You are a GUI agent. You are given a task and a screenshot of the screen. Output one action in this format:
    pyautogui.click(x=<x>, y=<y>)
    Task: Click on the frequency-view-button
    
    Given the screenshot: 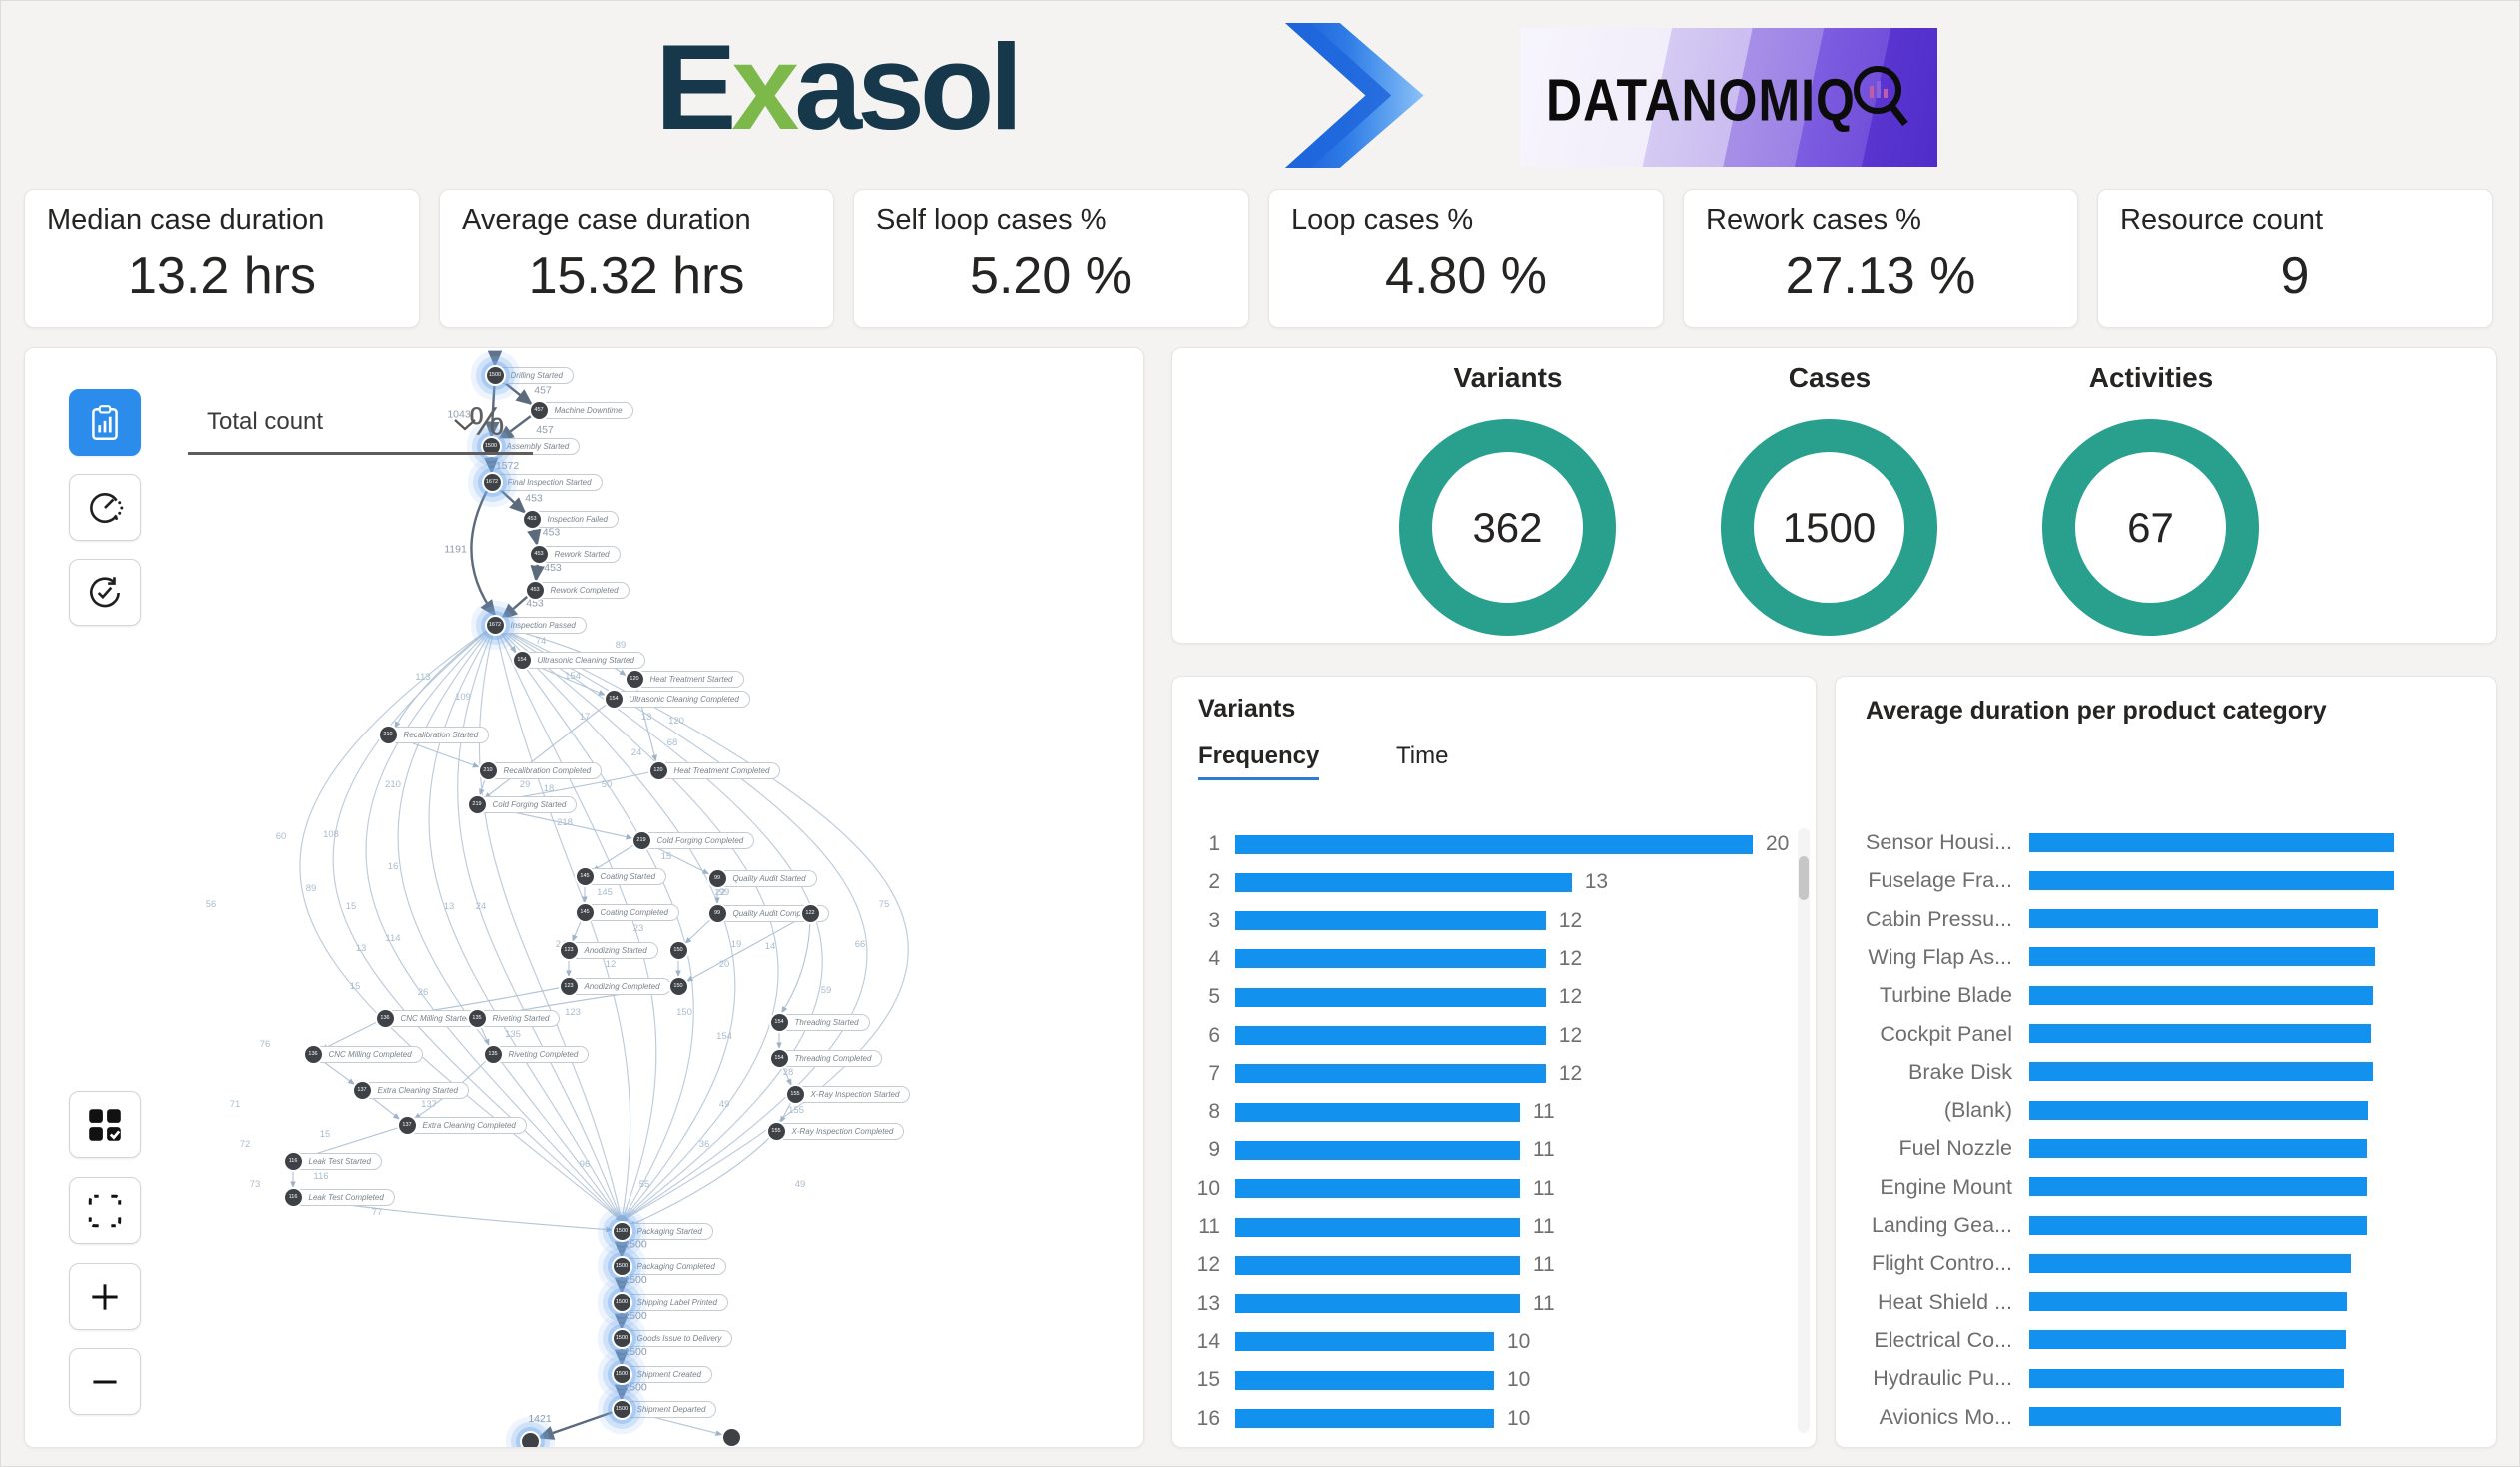 What is the action you would take?
    pyautogui.click(x=105, y=422)
    